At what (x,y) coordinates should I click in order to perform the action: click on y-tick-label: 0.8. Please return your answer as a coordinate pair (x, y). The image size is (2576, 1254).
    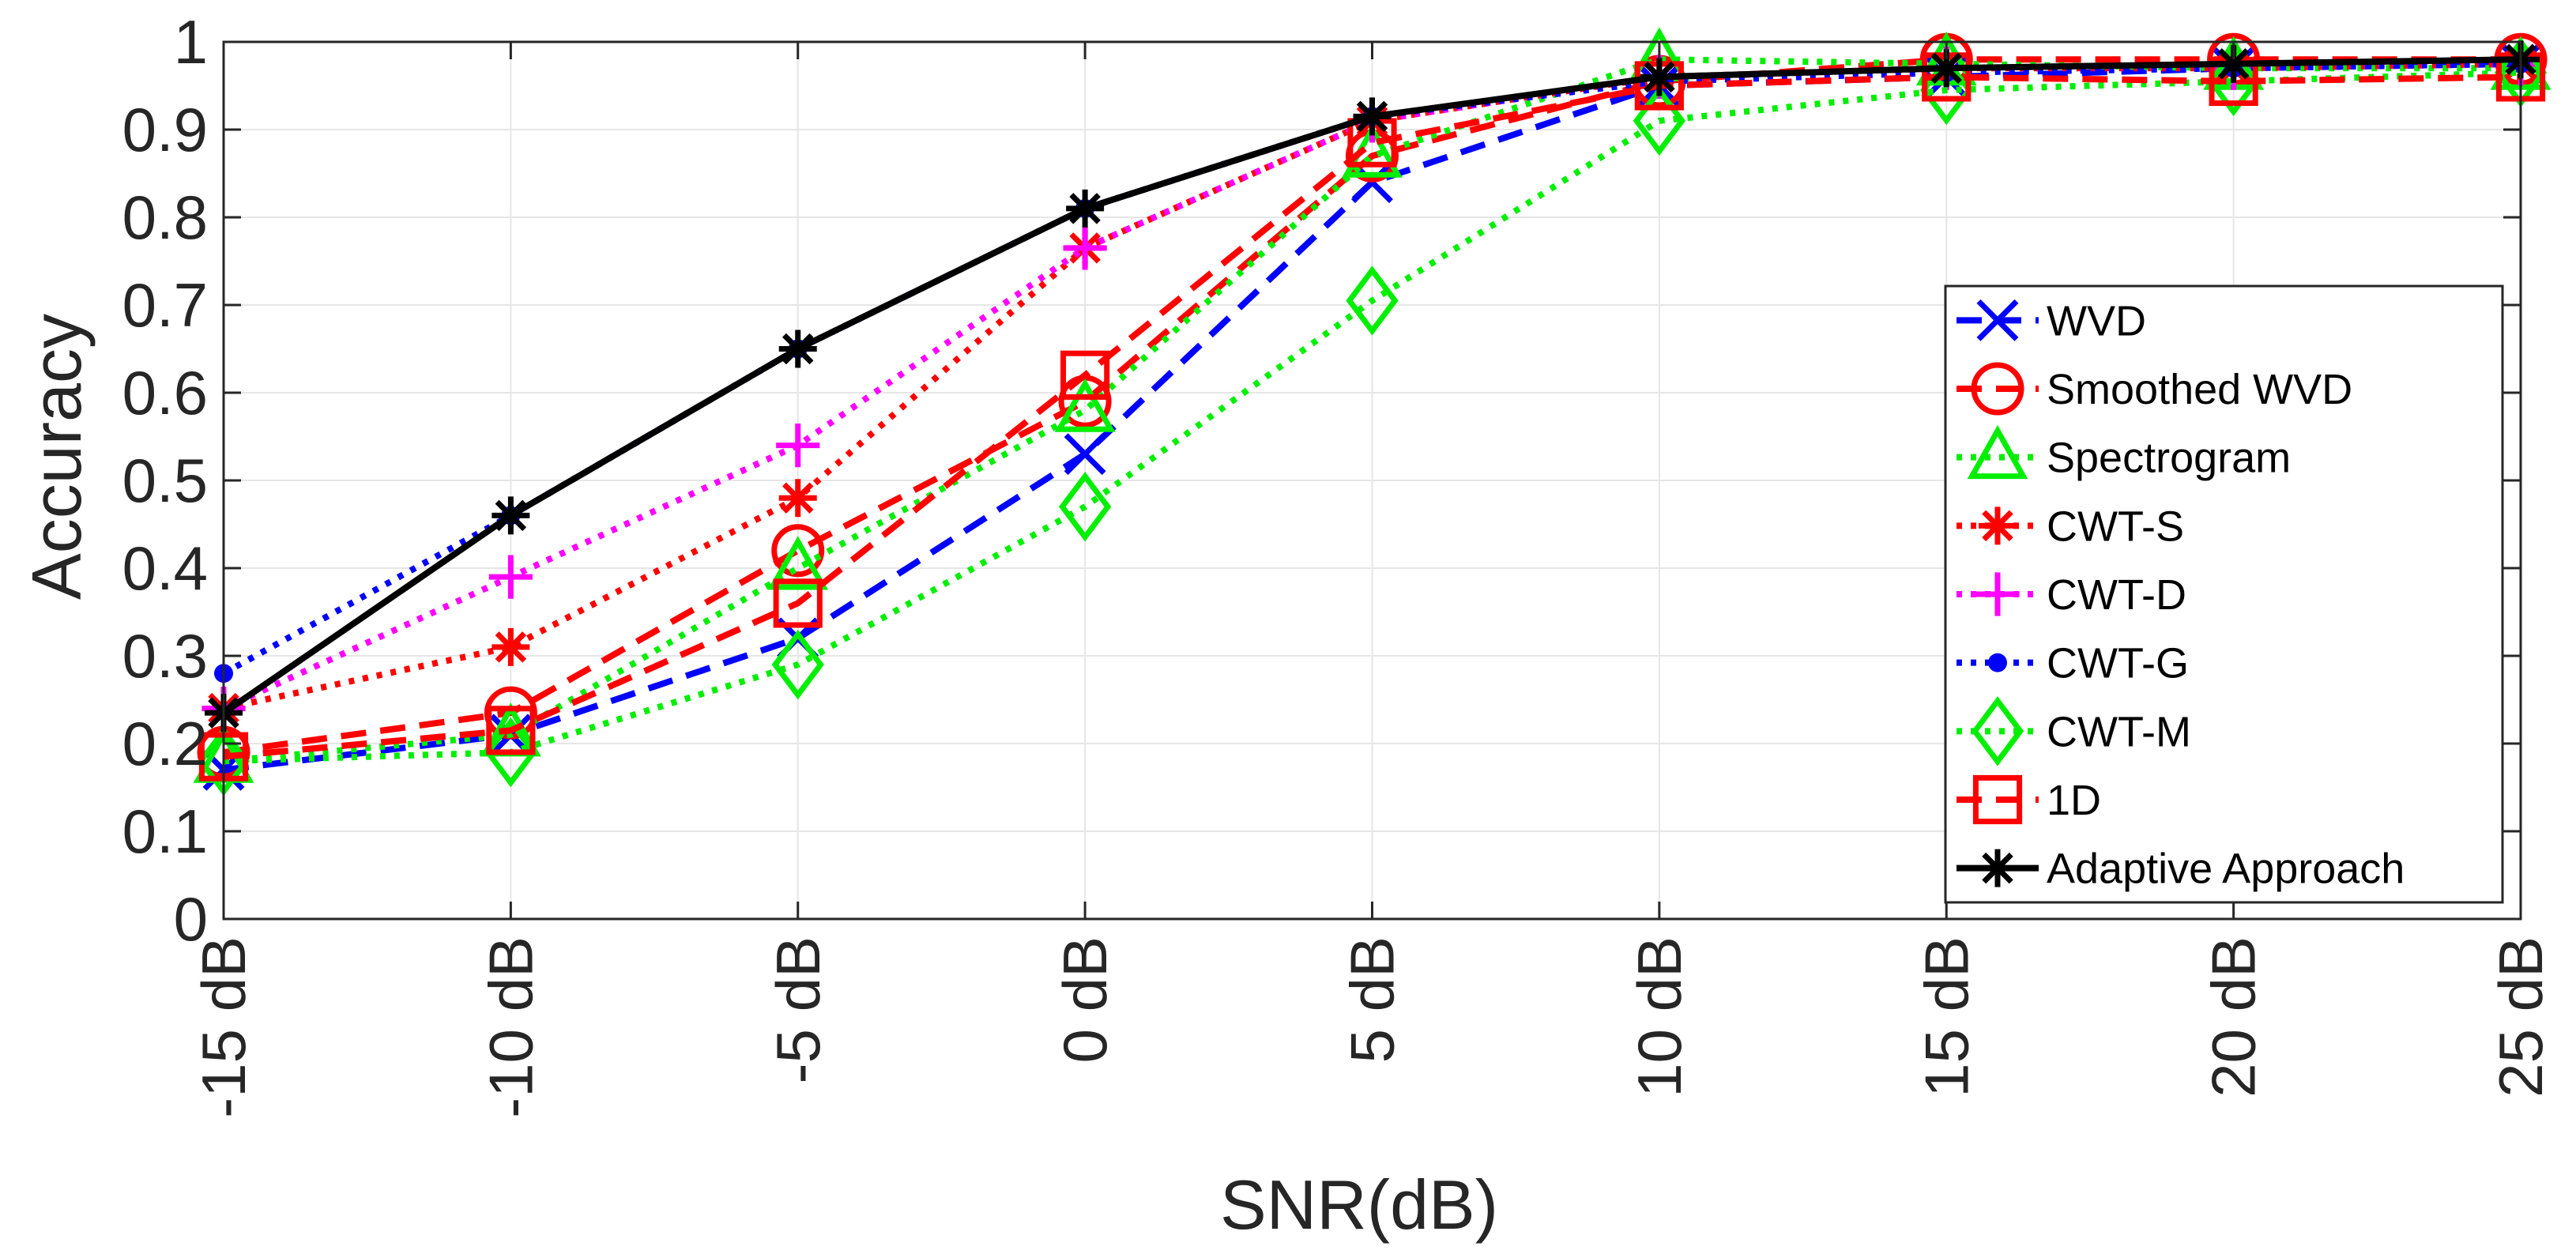
    Looking at the image, I should click on (165, 217).